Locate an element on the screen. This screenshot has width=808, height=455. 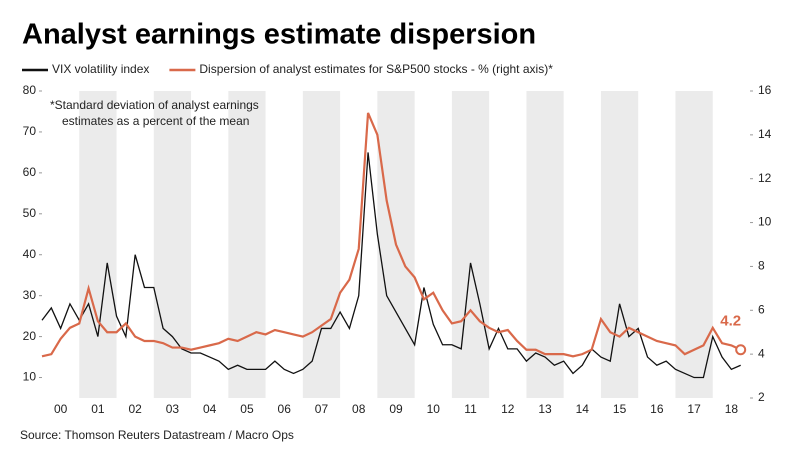
end-marker is located at coordinates (741, 350).